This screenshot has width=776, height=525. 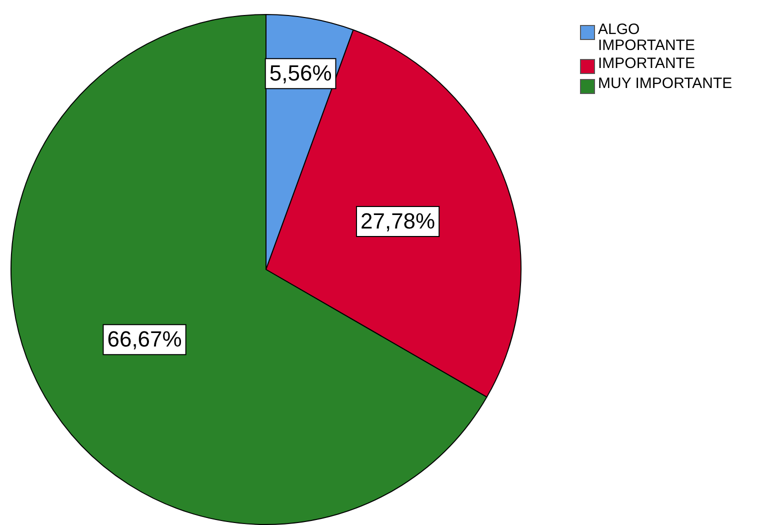 What do you see at coordinates (398, 221) in the screenshot?
I see `data-label: 27,78%` at bounding box center [398, 221].